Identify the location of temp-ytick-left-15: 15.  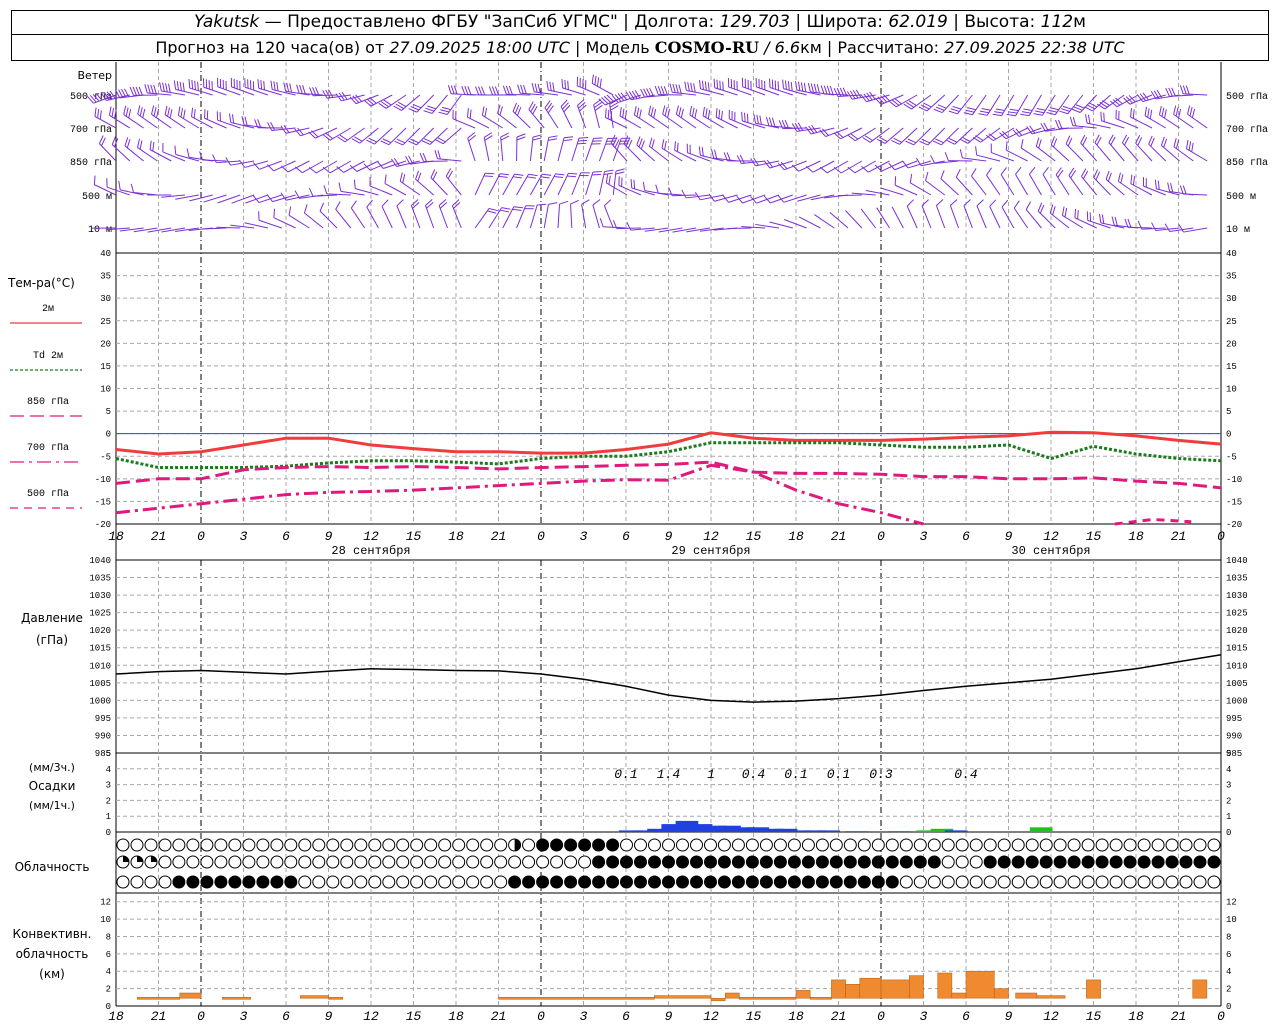
(105, 367).